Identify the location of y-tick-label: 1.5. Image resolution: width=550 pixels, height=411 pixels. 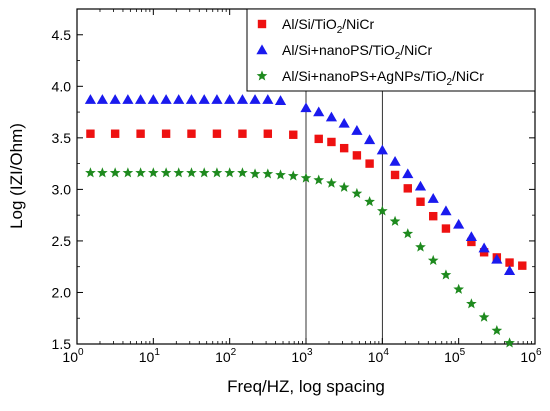
(62, 344).